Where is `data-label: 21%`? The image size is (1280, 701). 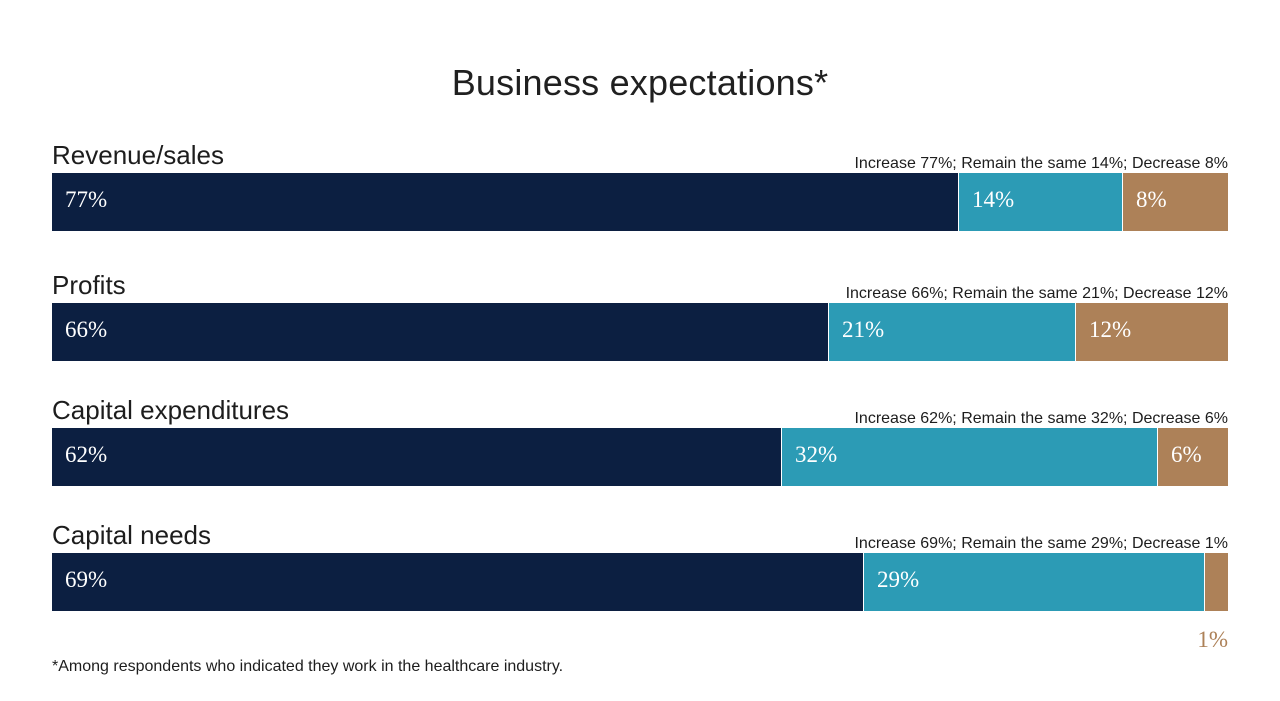 data-label: 21% is located at coordinates (863, 329).